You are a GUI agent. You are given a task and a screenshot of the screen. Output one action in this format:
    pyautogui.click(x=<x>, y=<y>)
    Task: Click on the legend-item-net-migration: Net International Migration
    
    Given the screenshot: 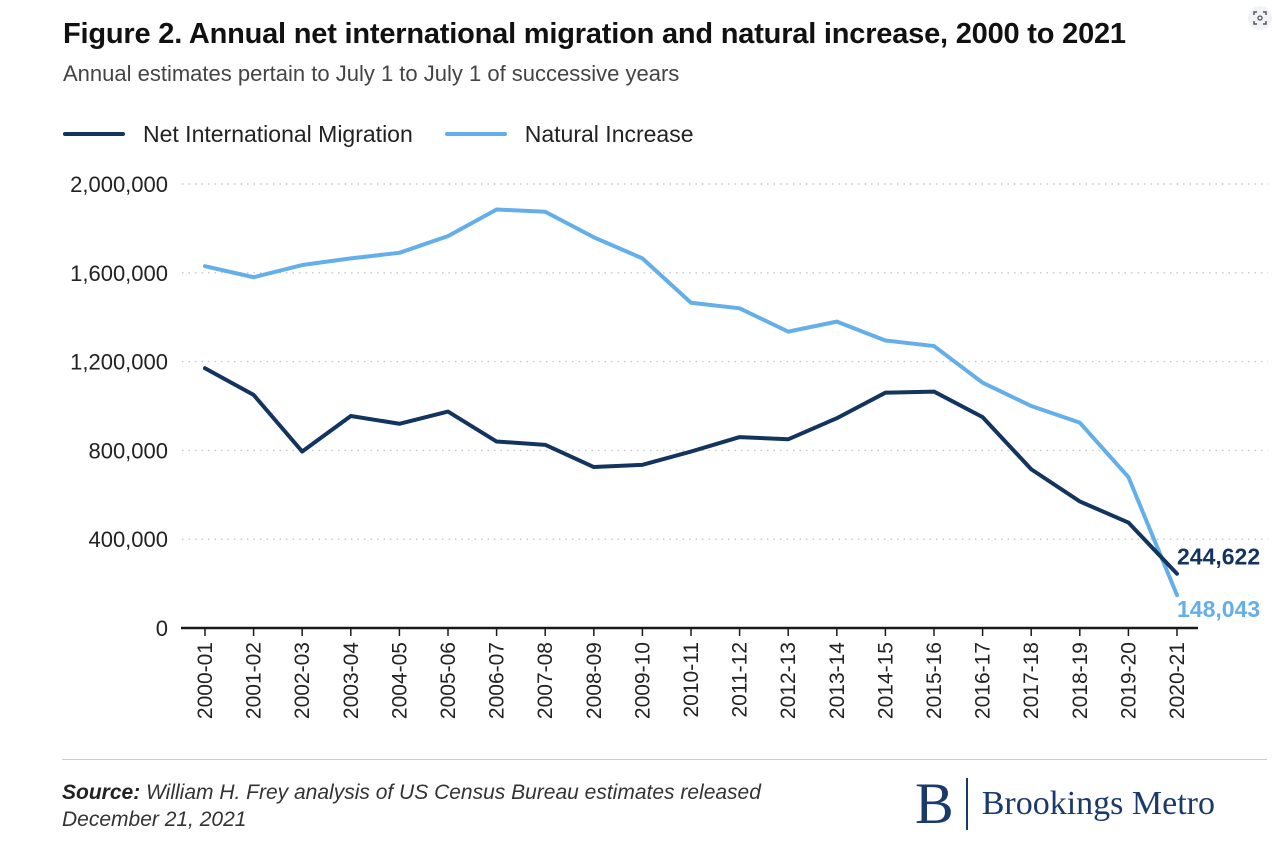 What is the action you would take?
    pyautogui.click(x=238, y=134)
    